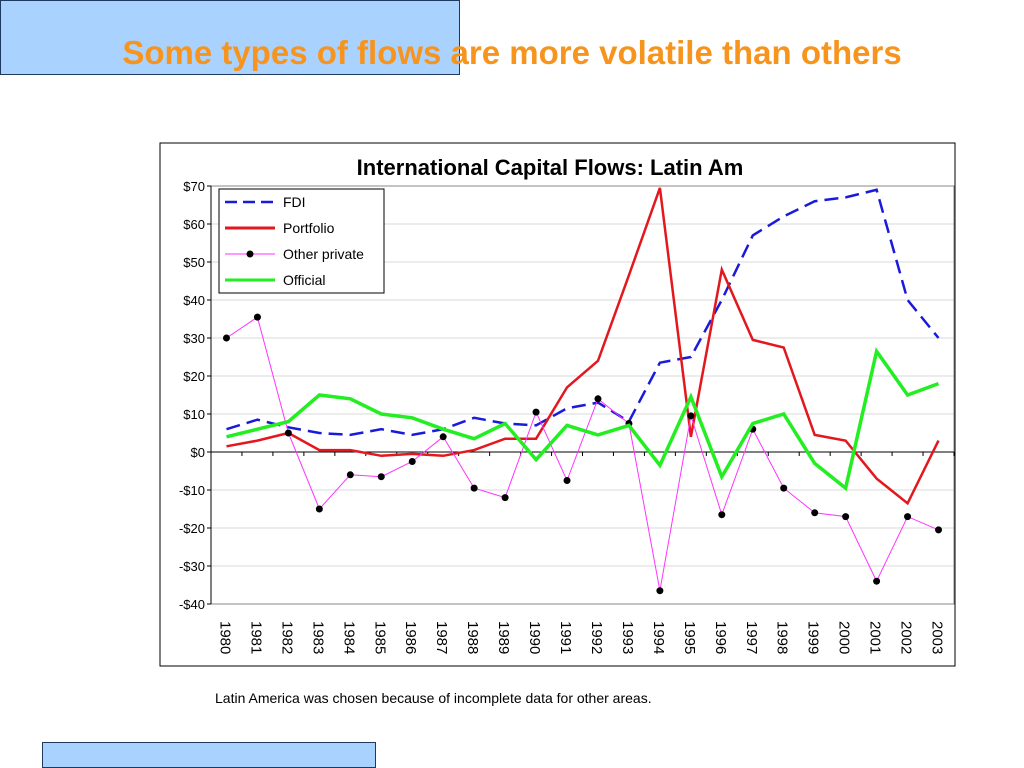 The width and height of the screenshot is (1024, 768). What do you see at coordinates (472, 637) in the screenshot?
I see `x-tick-label: 1988` at bounding box center [472, 637].